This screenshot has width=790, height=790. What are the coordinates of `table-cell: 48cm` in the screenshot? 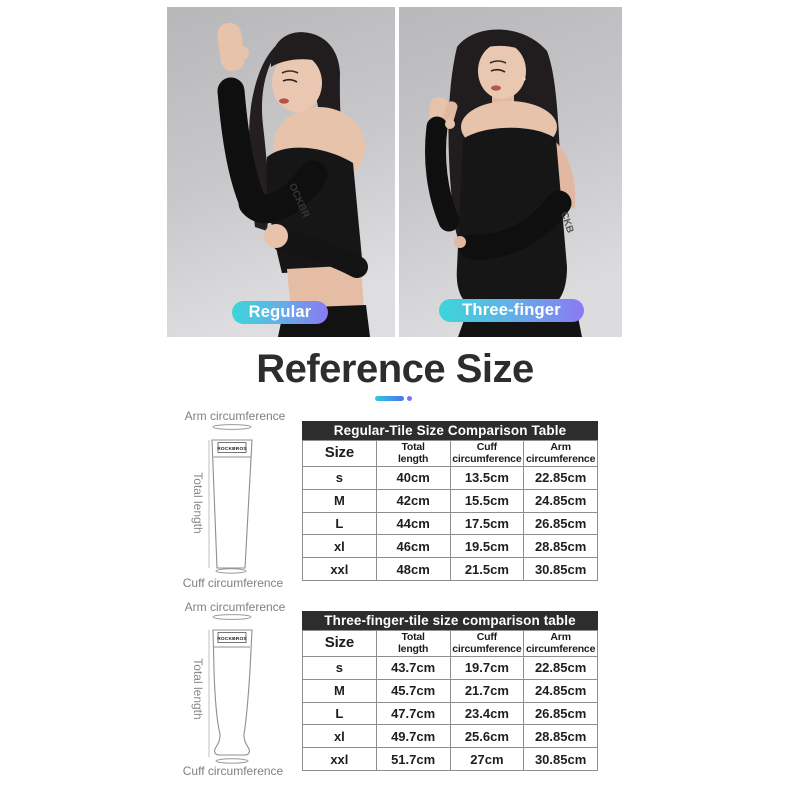 It's located at (413, 569).